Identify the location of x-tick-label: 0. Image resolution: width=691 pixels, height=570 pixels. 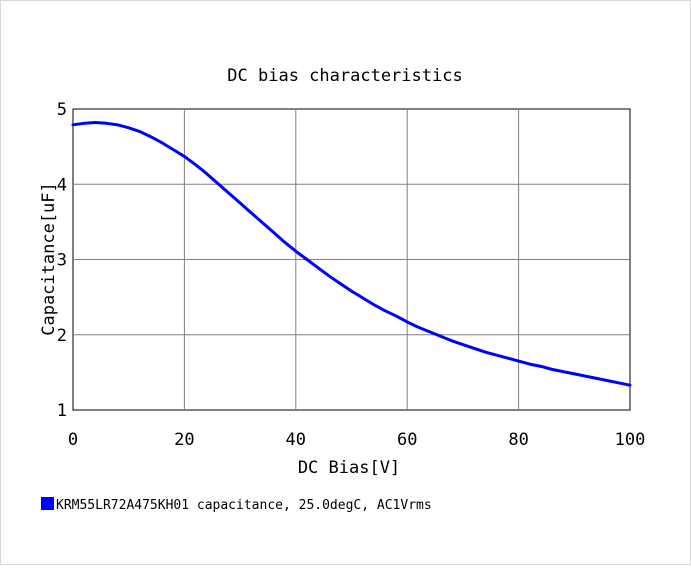
(73, 440).